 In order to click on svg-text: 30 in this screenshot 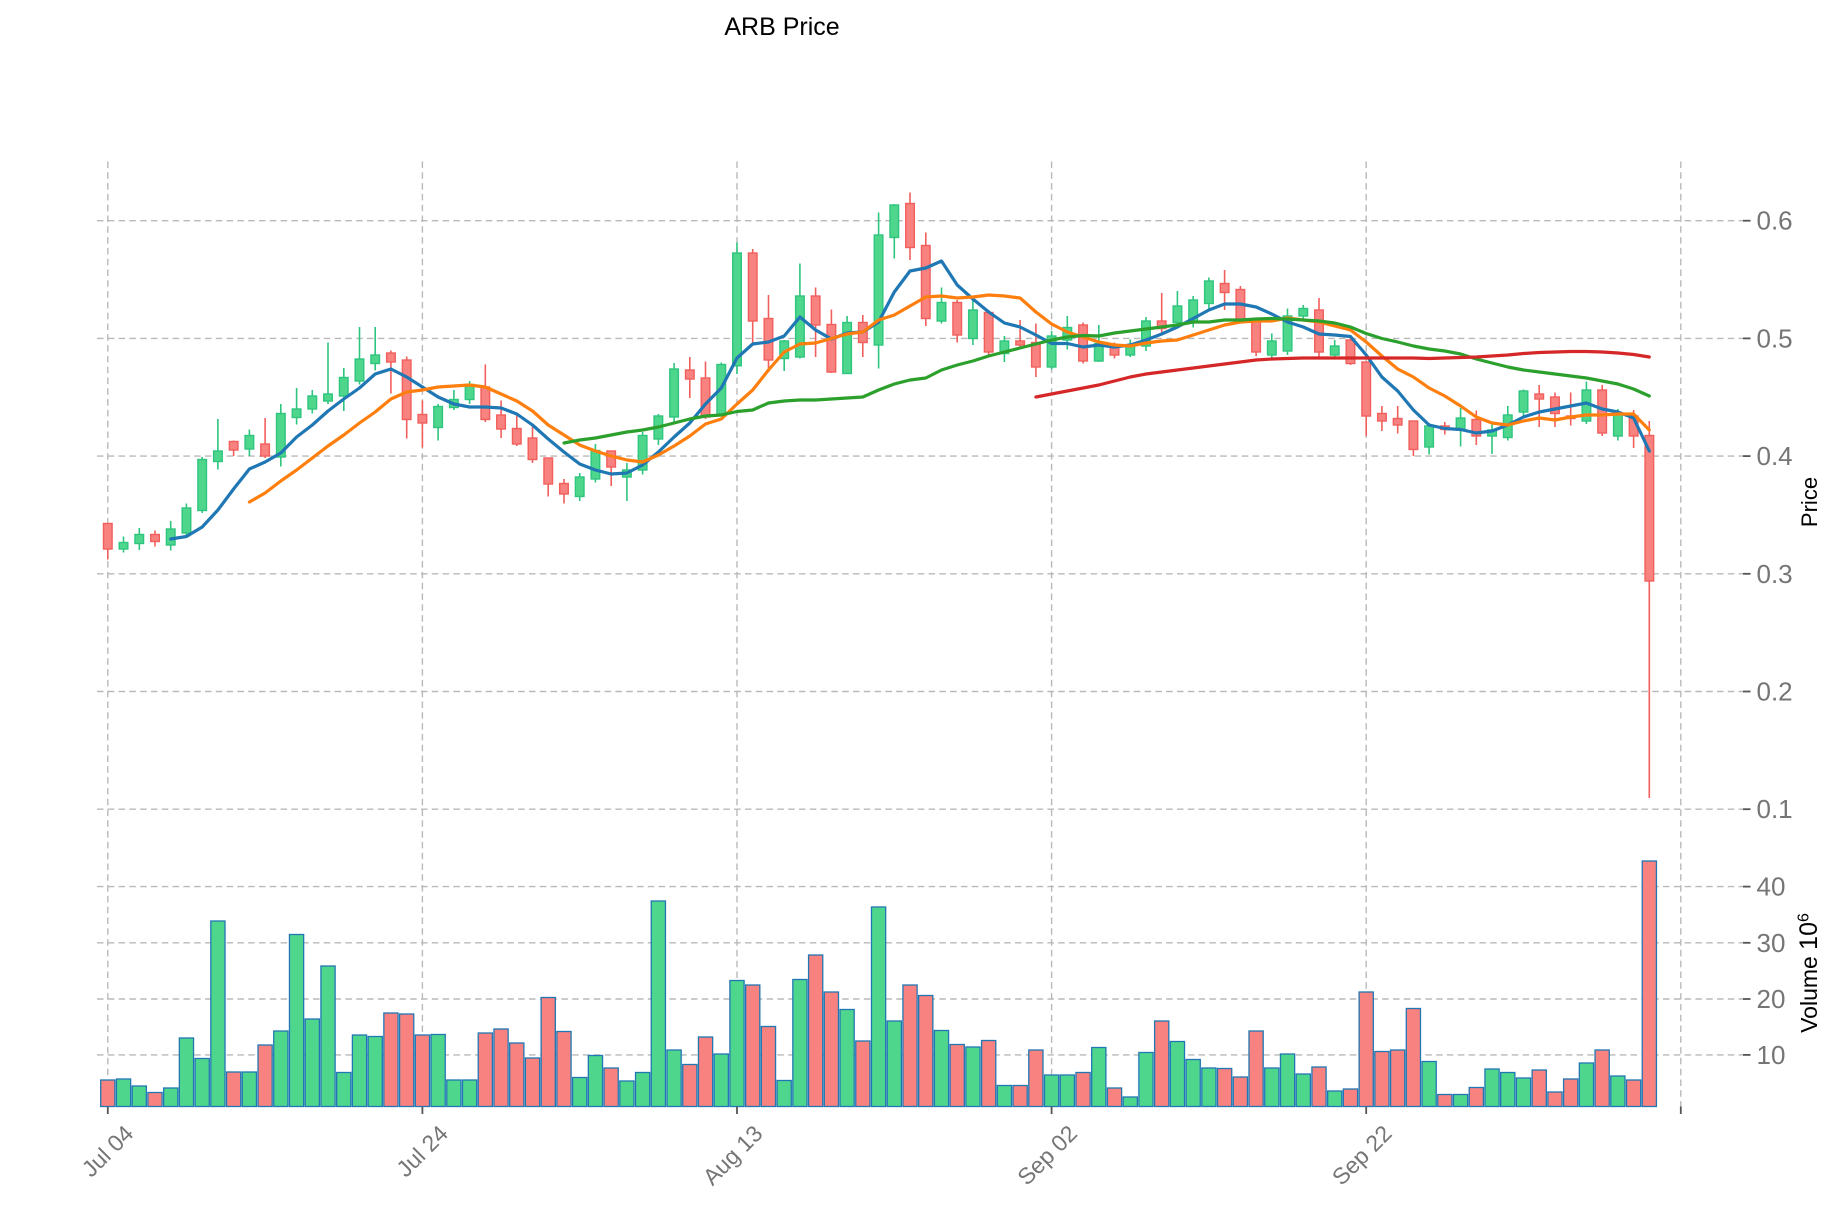, I will do `click(1771, 943)`.